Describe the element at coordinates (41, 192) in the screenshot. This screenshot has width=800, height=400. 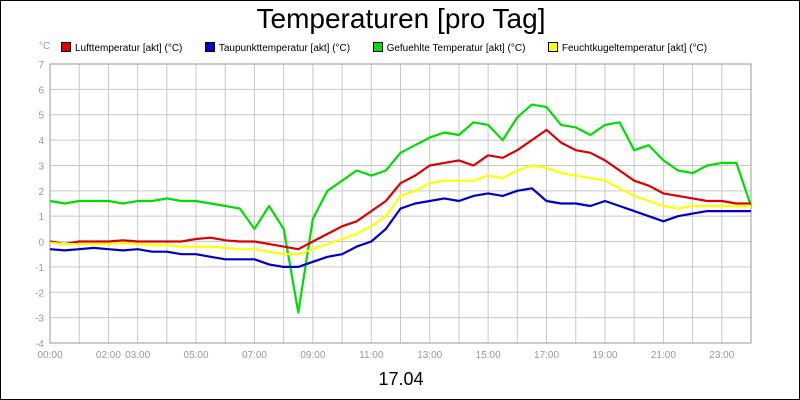
I see `y-tick-label: 2` at that location.